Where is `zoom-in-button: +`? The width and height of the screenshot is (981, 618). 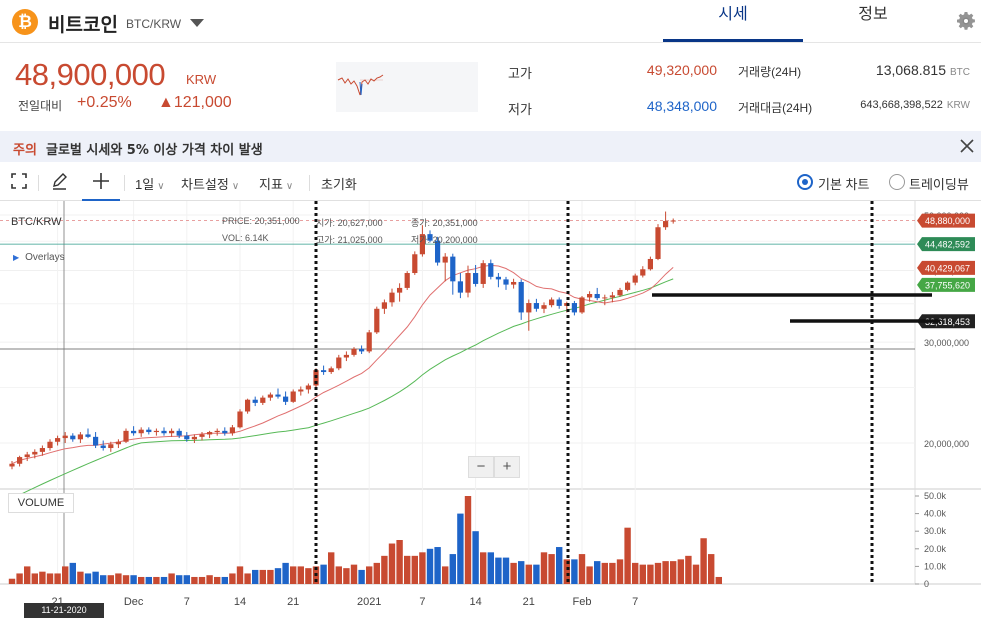 zoom-in-button: + is located at coordinates (507, 467).